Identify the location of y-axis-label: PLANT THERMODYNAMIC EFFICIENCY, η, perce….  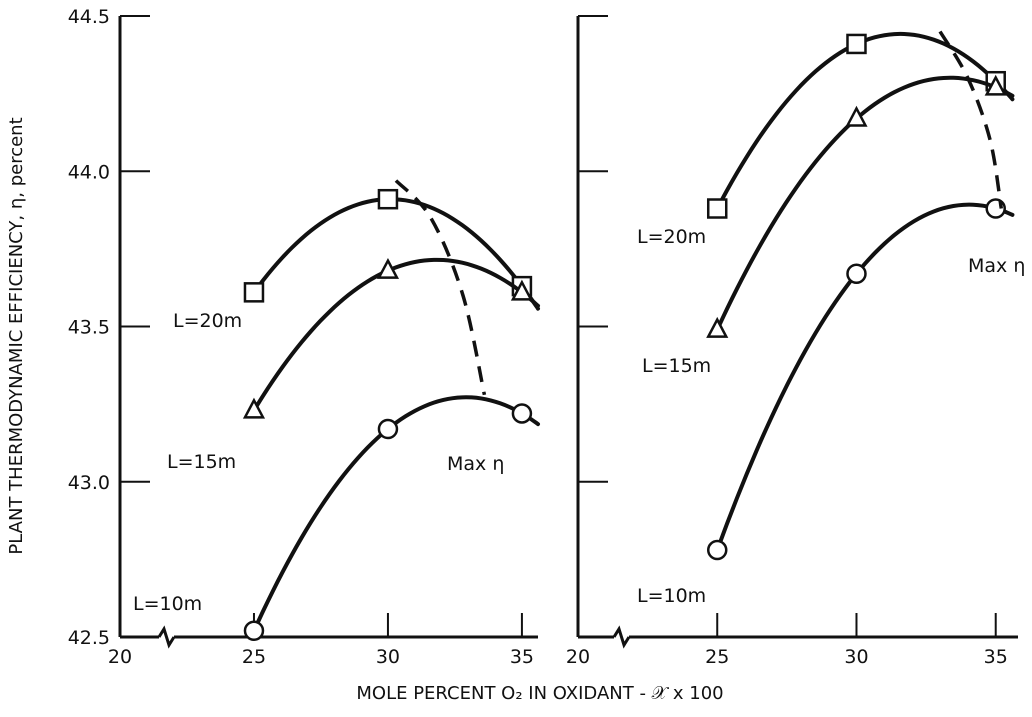
(16, 335).